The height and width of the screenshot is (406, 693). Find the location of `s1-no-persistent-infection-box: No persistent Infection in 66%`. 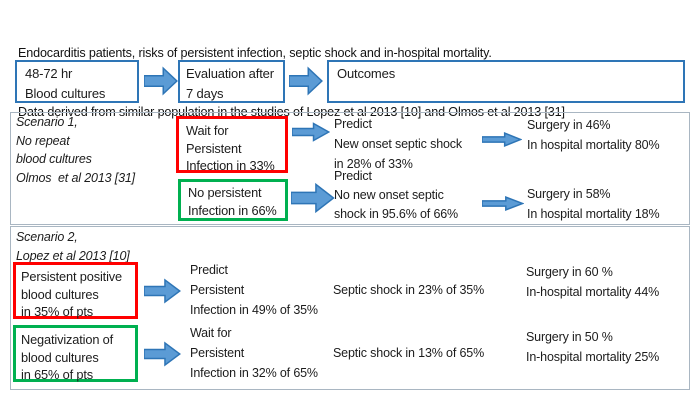

s1-no-persistent-infection-box: No persistent Infection in 66% is located at coordinates (233, 200).